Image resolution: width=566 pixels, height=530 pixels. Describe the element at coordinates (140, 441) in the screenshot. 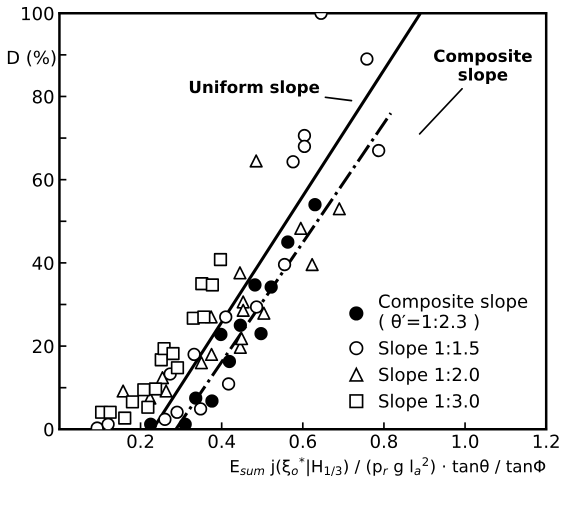

I see `x-tick-label: 0.2` at that location.